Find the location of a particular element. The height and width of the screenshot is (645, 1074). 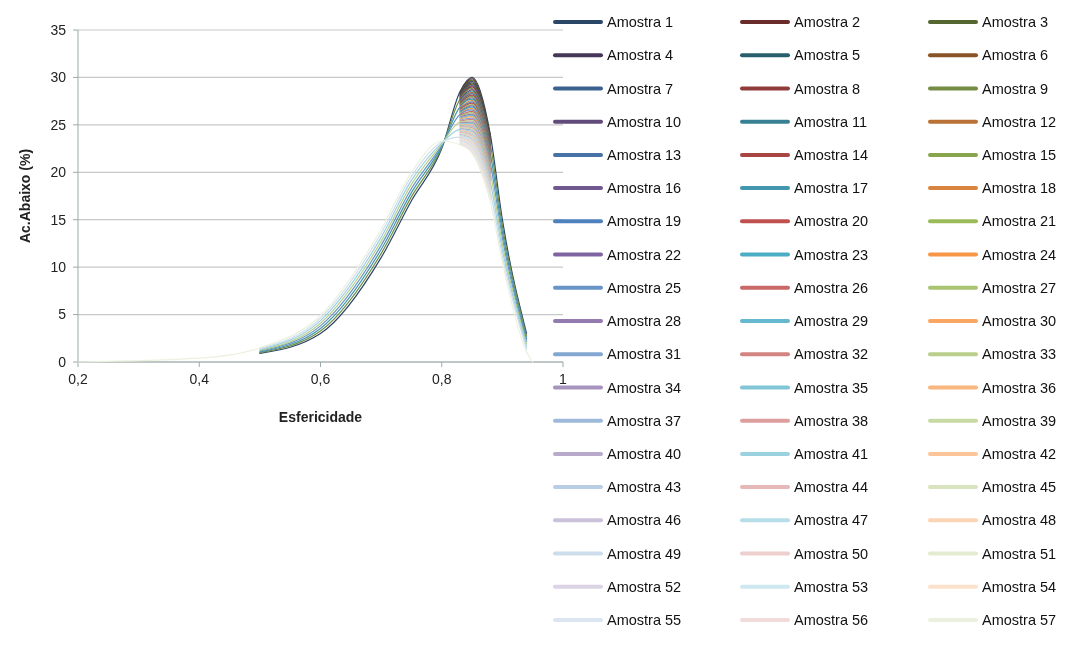

legend-label: Amostra 51 is located at coordinates (1019, 553).